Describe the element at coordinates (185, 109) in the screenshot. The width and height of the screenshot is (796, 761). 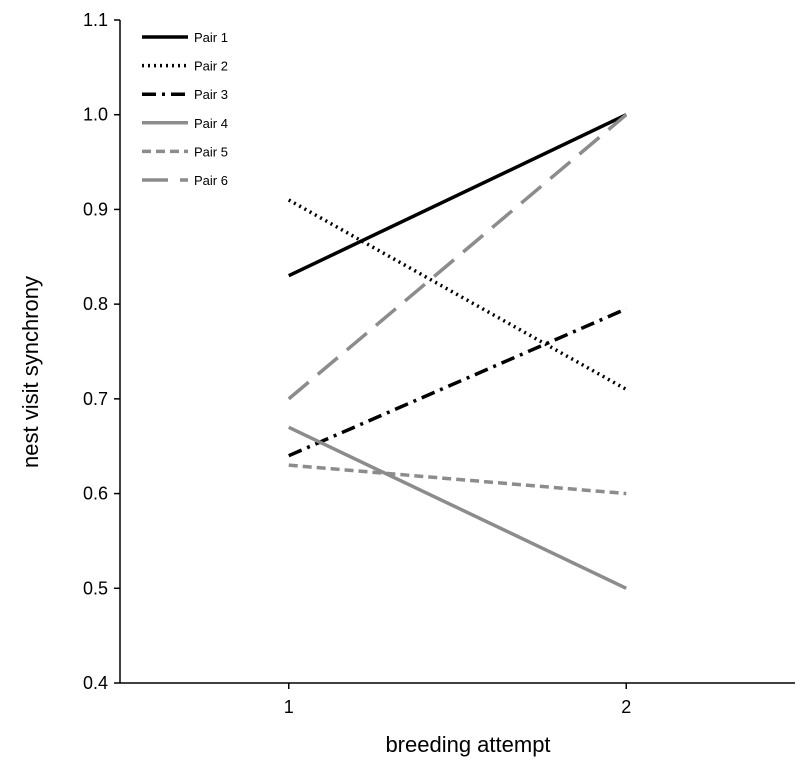
I see `legend: Pair 1 Pair 2 Pair 3 Pair 4 Pair 5 Pair 6` at that location.